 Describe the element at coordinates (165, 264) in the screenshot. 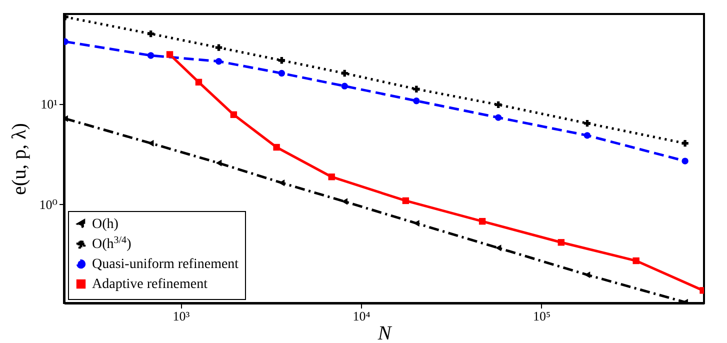

I see `legend-label: Quasi-uniform refinement` at that location.